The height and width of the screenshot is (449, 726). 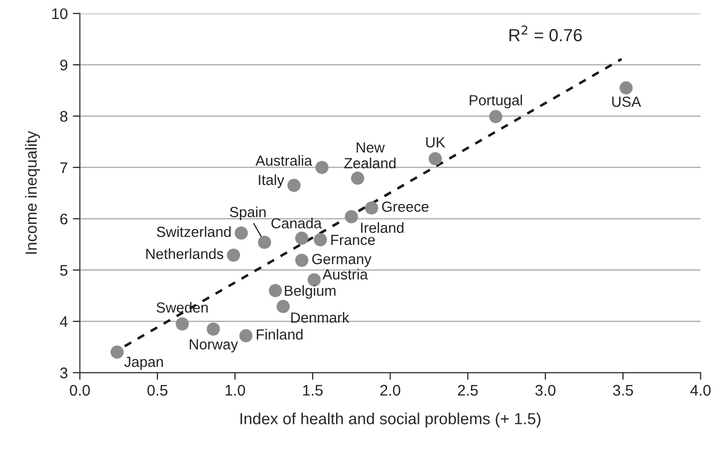 What do you see at coordinates (236, 390) in the screenshot?
I see `x-tick-label: 1.0` at bounding box center [236, 390].